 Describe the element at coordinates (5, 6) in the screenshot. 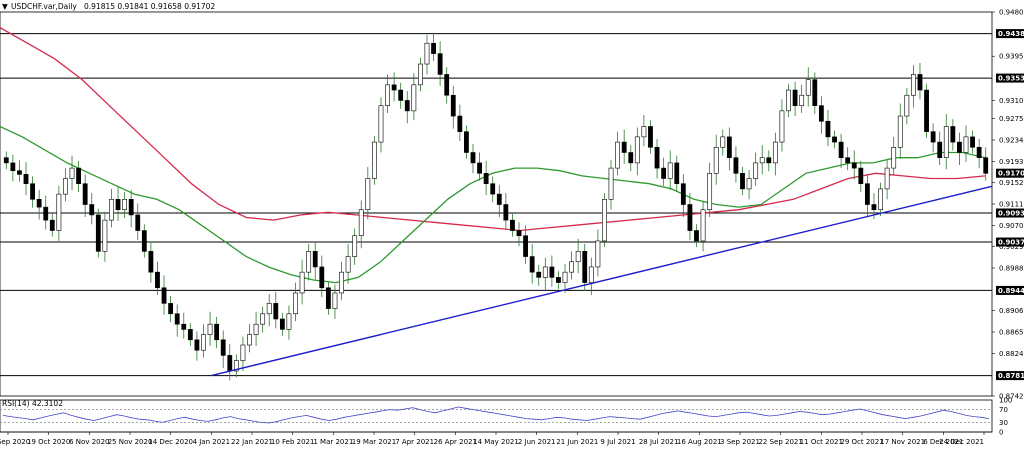

I see `collapse-arrow-icon: ▼` at that location.